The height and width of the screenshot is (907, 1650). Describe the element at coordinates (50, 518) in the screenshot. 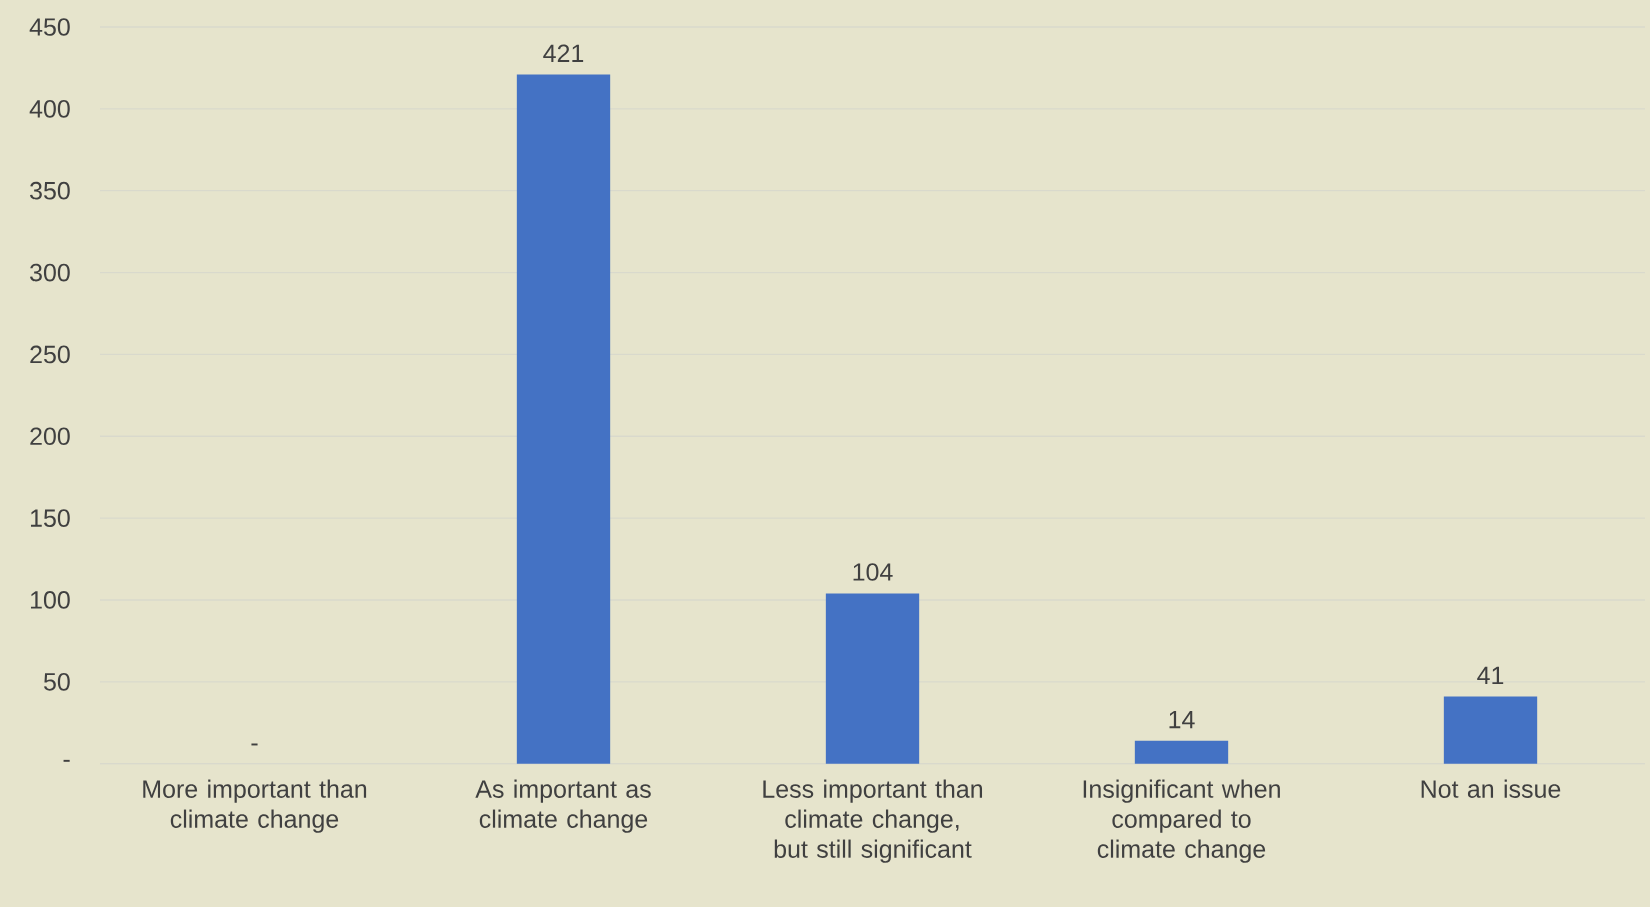

I see `y-tick-label: 150` at that location.